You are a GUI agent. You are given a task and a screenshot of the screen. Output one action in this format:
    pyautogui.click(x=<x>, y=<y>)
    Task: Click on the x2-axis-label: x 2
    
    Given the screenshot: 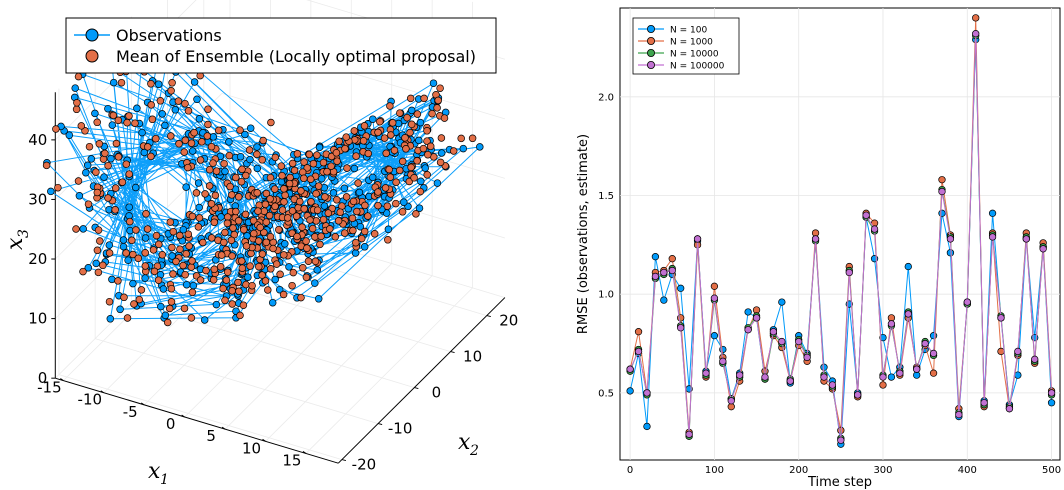 What is the action you would take?
    pyautogui.click(x=468, y=444)
    